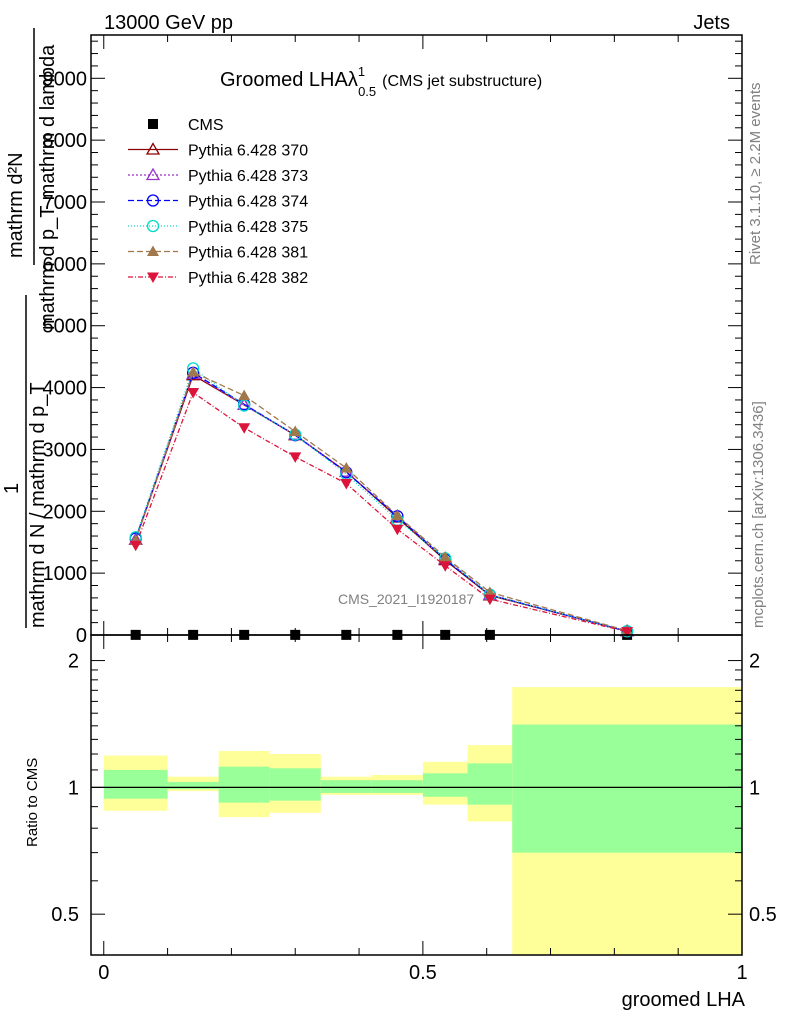 Image resolution: width=786 pixels, height=1024 pixels. I want to click on ratio-y-tick-label-right: 1, so click(754, 788).